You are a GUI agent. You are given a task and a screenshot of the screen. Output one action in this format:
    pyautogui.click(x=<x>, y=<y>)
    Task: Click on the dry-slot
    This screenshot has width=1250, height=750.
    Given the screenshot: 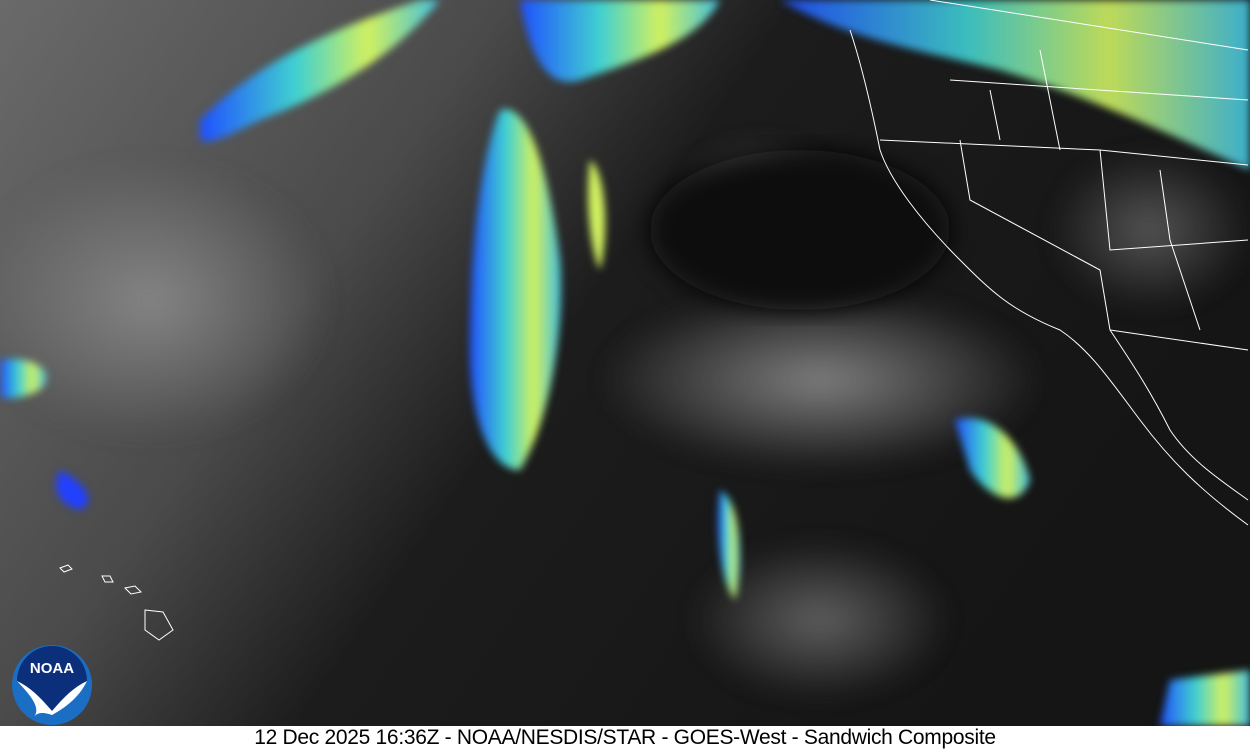 What is the action you would take?
    pyautogui.click(x=800, y=230)
    